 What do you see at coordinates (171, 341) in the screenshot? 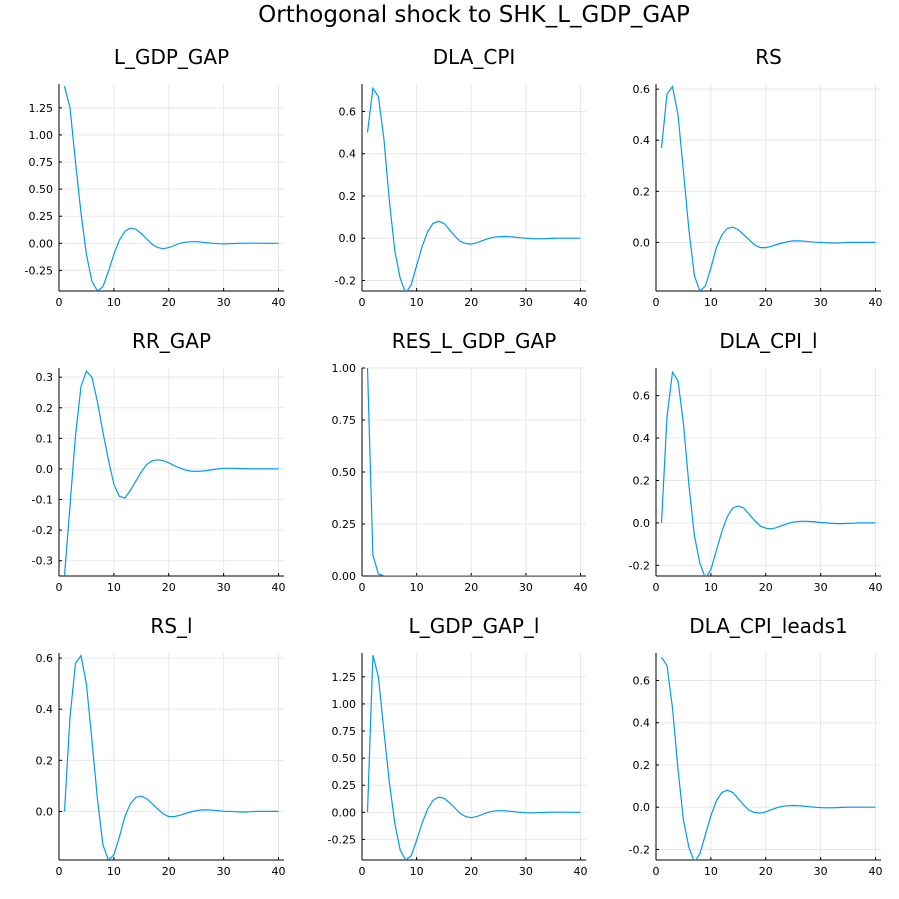
I see `subplot-title: RR_GAP` at bounding box center [171, 341].